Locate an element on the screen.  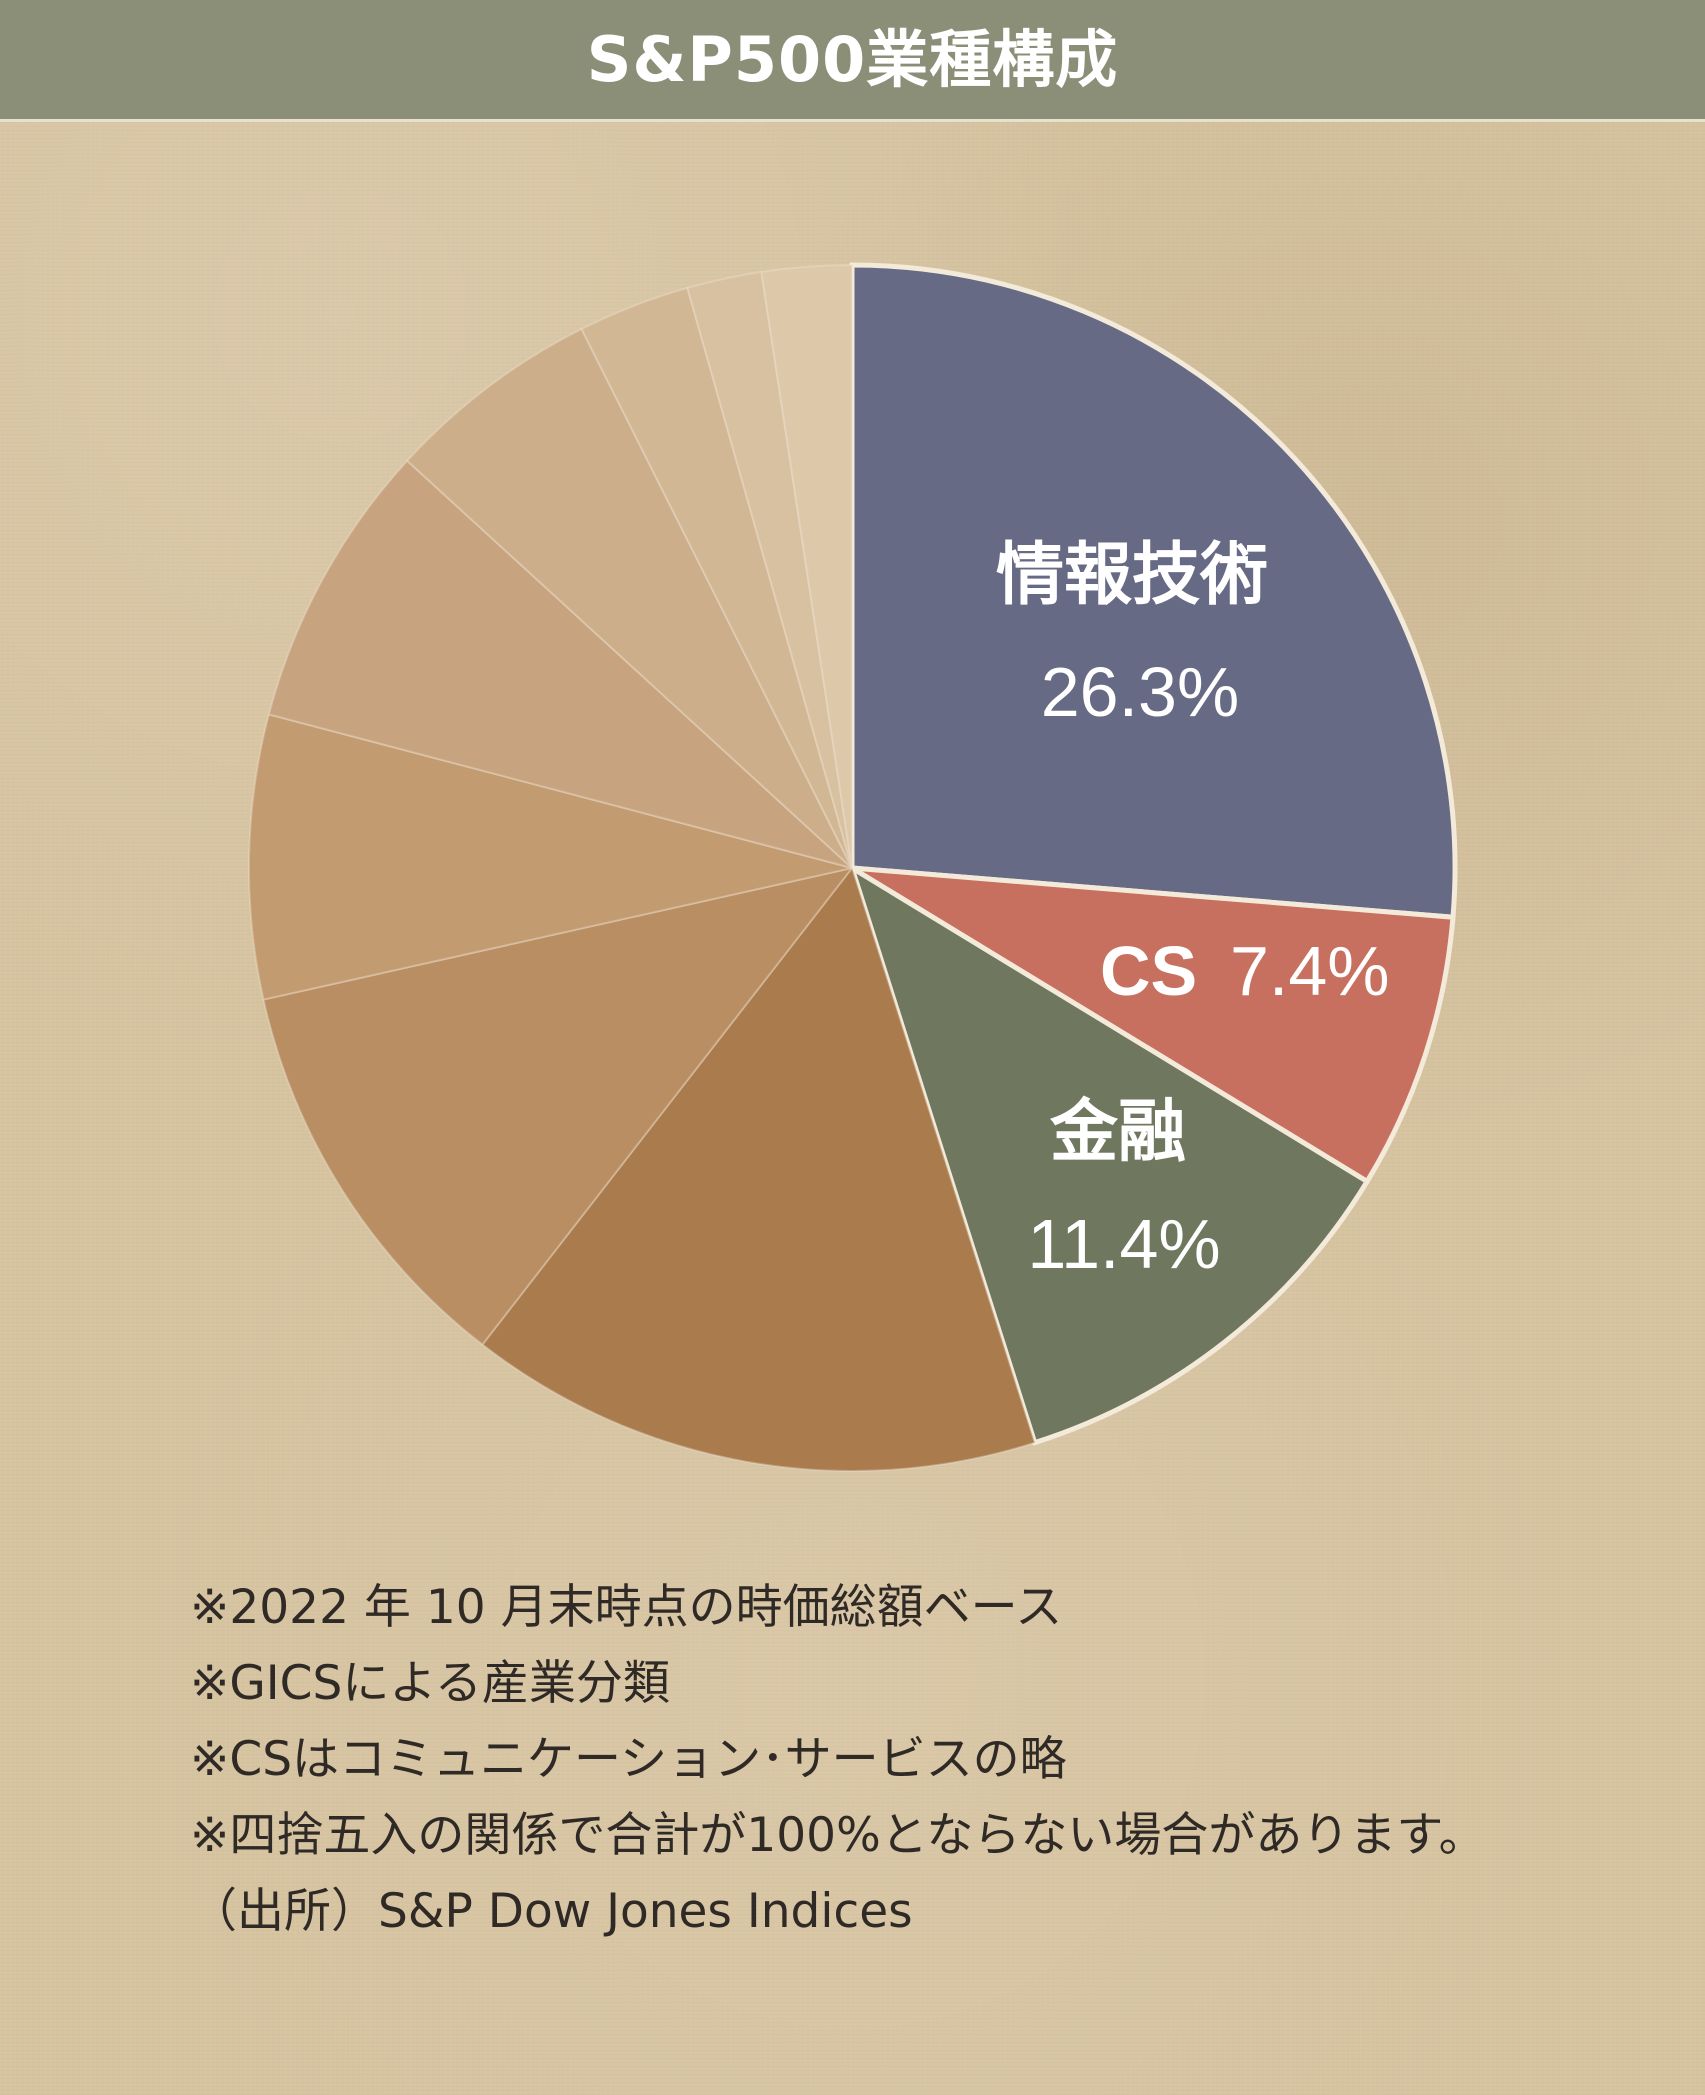
pie-slice-3-金融 is located at coordinates (1109, 1154).